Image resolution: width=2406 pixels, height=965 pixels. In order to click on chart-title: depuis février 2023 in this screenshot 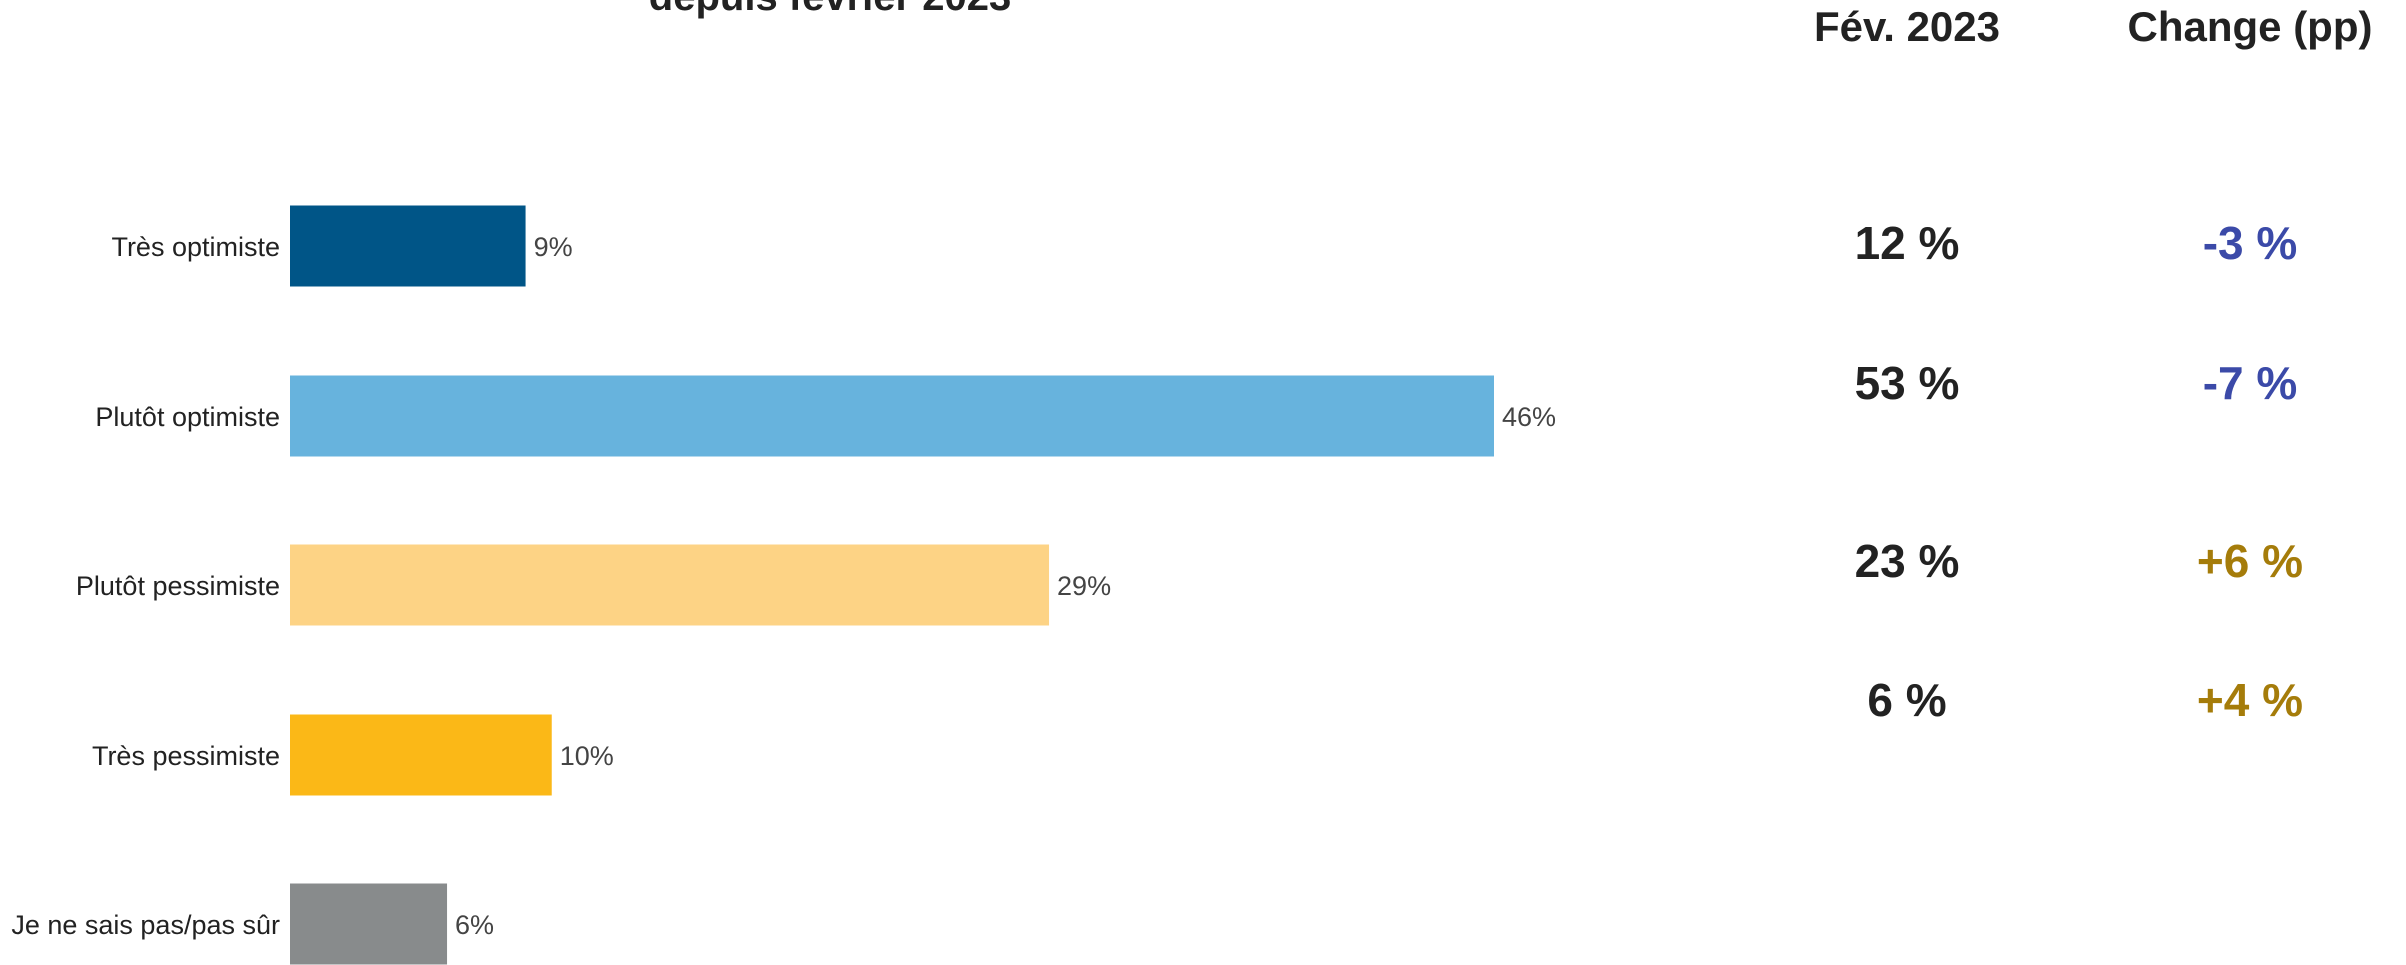, I will do `click(830, 9)`.